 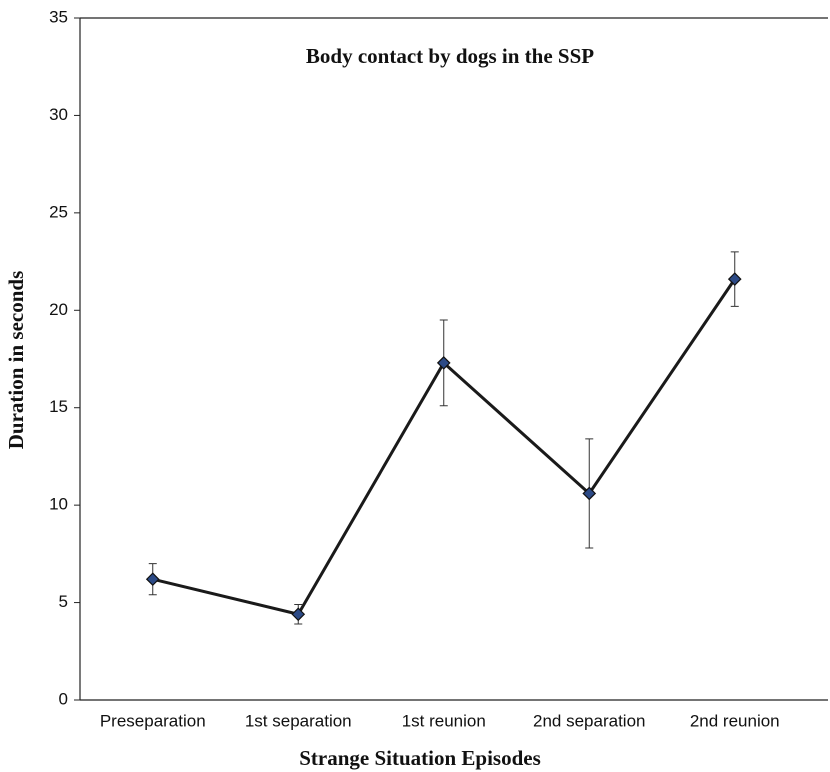 I want to click on y-tick-label: 15, so click(x=58, y=406).